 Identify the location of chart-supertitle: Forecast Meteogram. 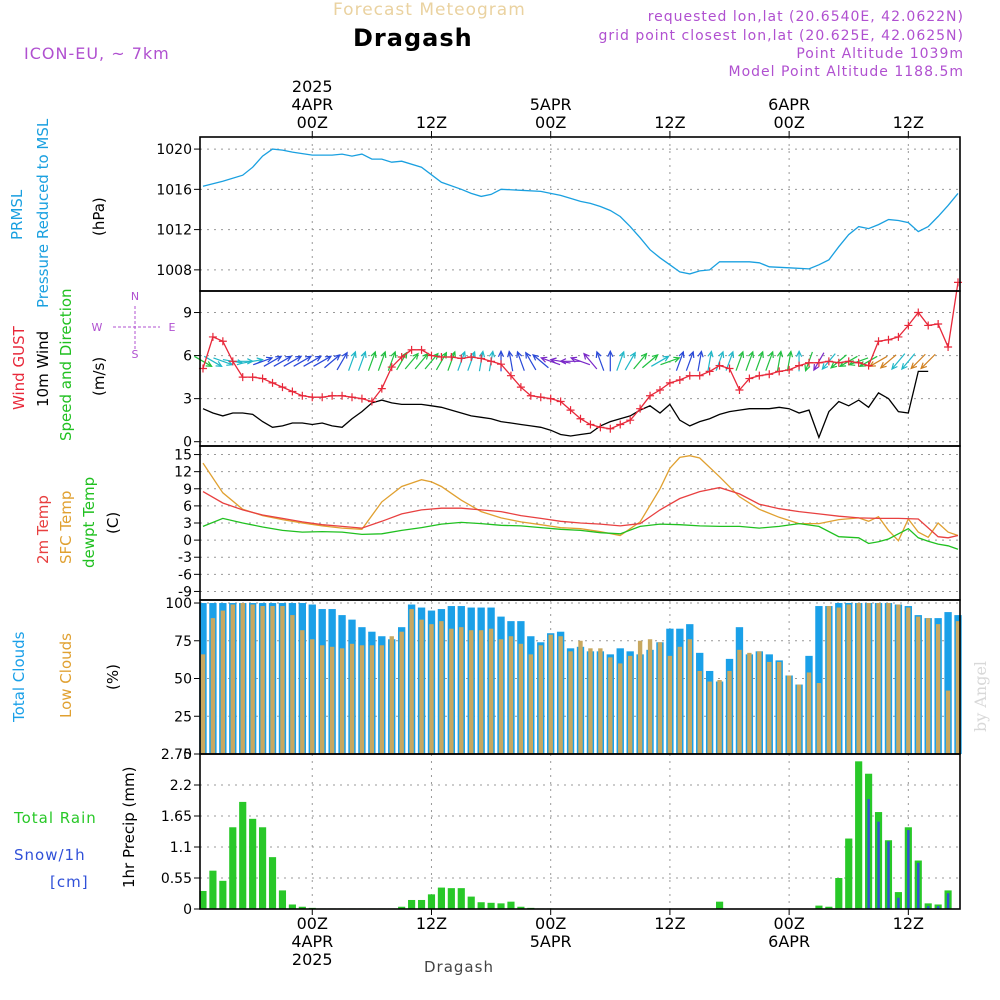
(429, 10).